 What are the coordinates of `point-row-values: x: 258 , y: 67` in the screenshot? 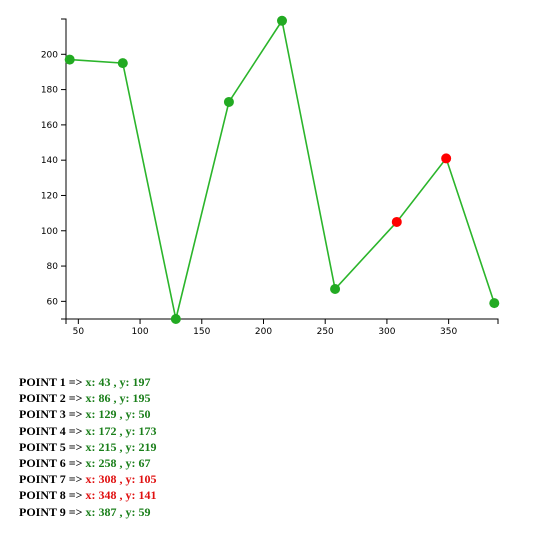 It's located at (118, 463).